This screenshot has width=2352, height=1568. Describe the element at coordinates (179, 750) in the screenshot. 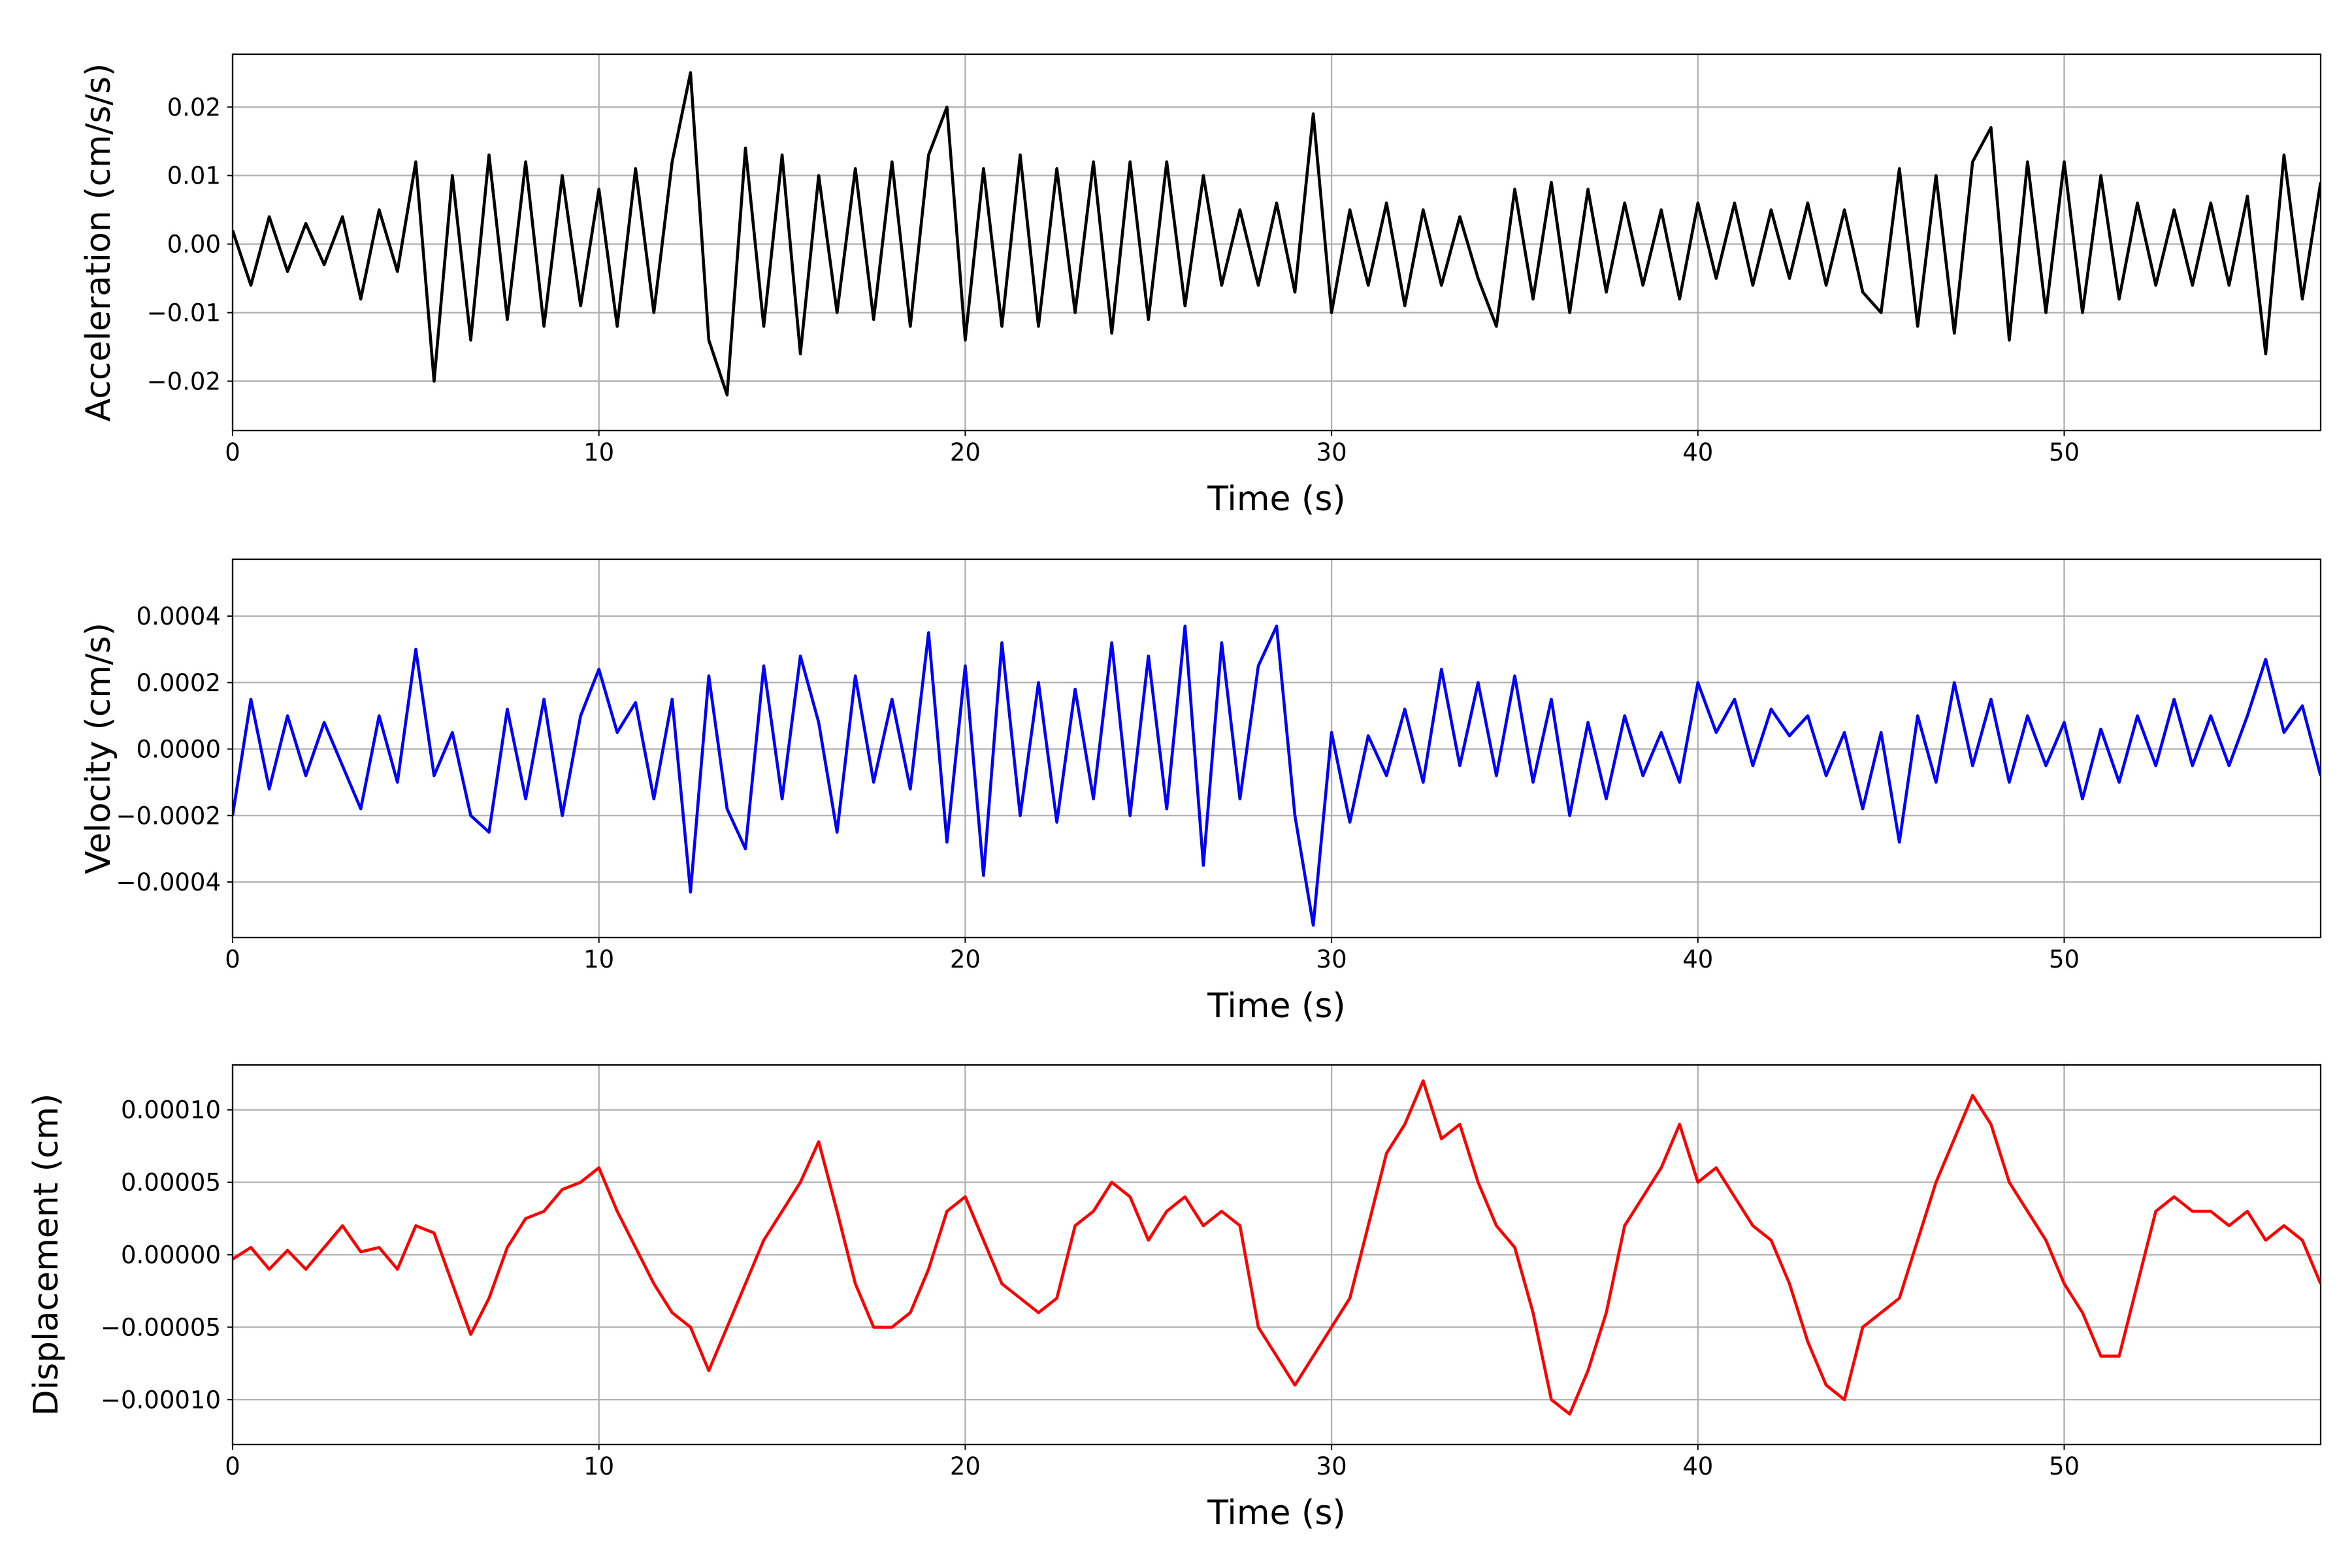

I see `y-tick-label: 0.0000` at that location.